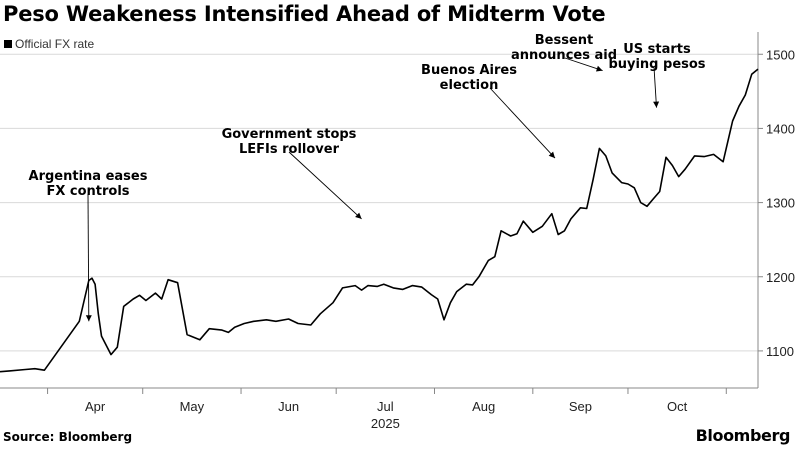 This screenshot has height=449, width=800. What do you see at coordinates (469, 70) in the screenshot?
I see `annotation-3-line-1: Buenos Aires` at bounding box center [469, 70].